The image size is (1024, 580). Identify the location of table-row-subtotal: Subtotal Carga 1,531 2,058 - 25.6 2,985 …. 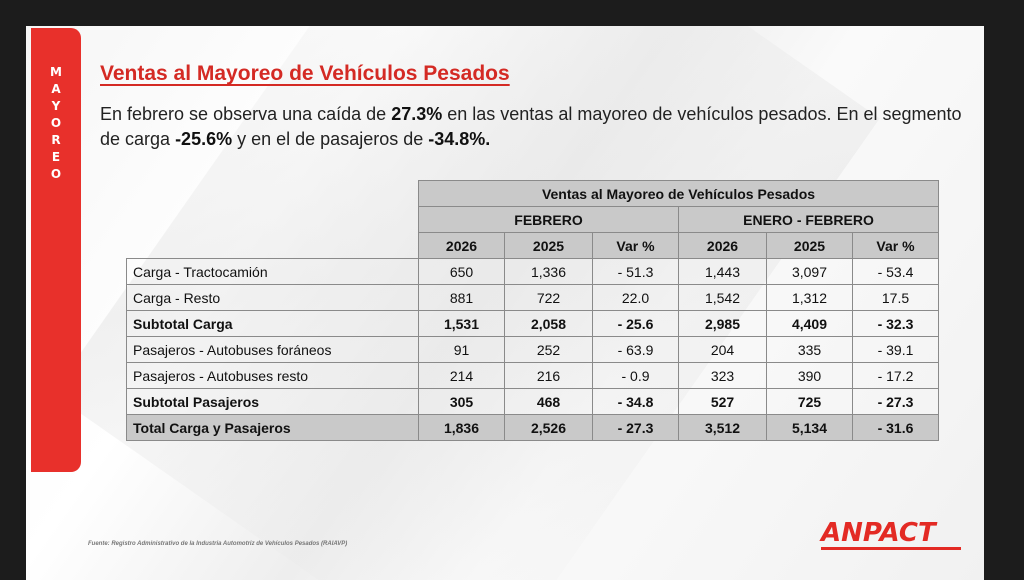
(532, 323).